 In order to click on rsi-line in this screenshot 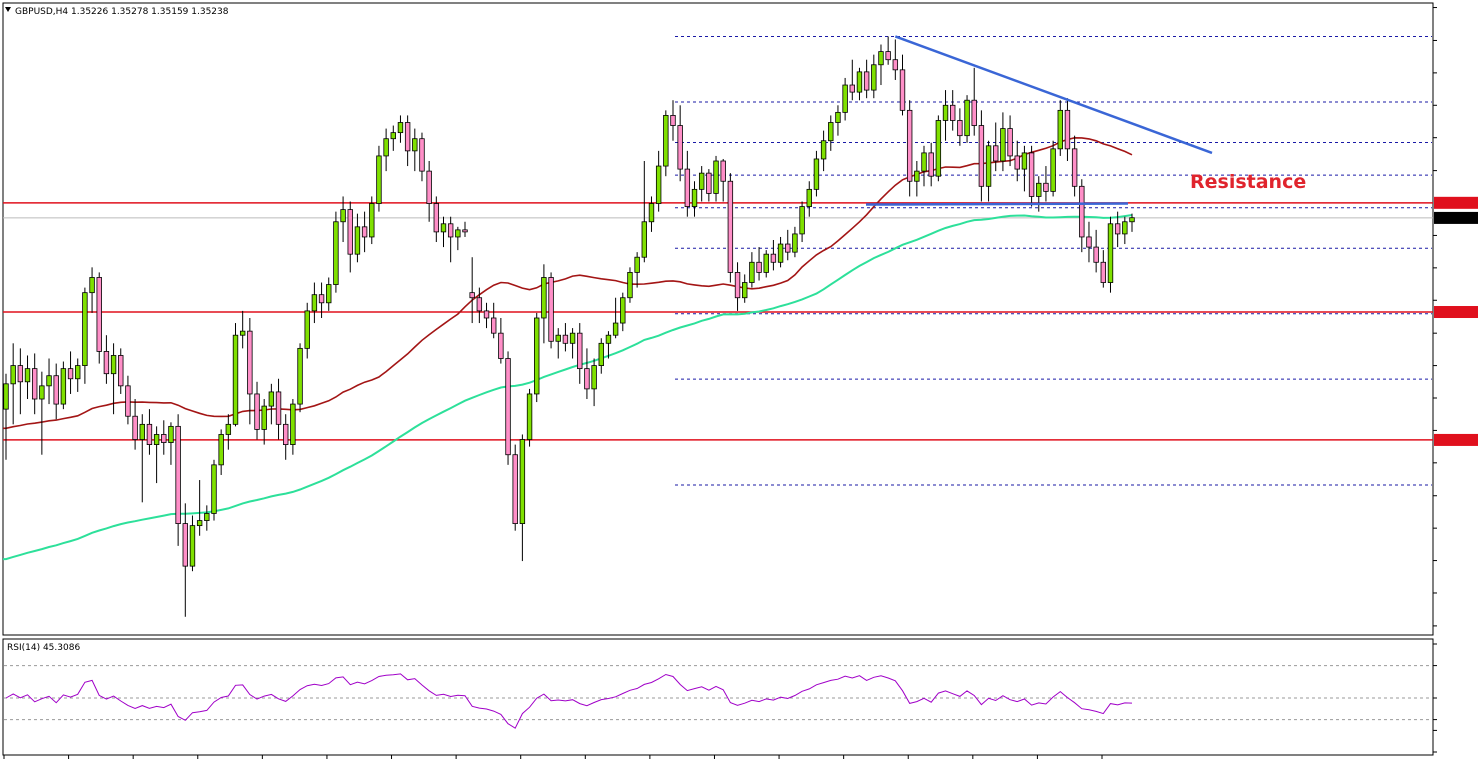, I will do `click(569, 701)`.